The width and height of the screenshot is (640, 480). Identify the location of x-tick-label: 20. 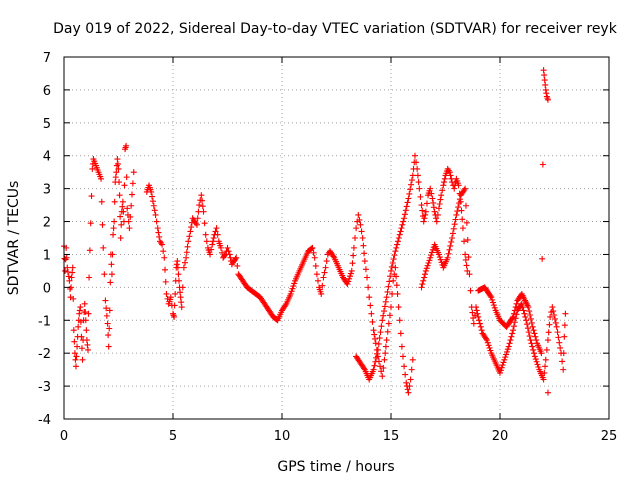
(500, 436).